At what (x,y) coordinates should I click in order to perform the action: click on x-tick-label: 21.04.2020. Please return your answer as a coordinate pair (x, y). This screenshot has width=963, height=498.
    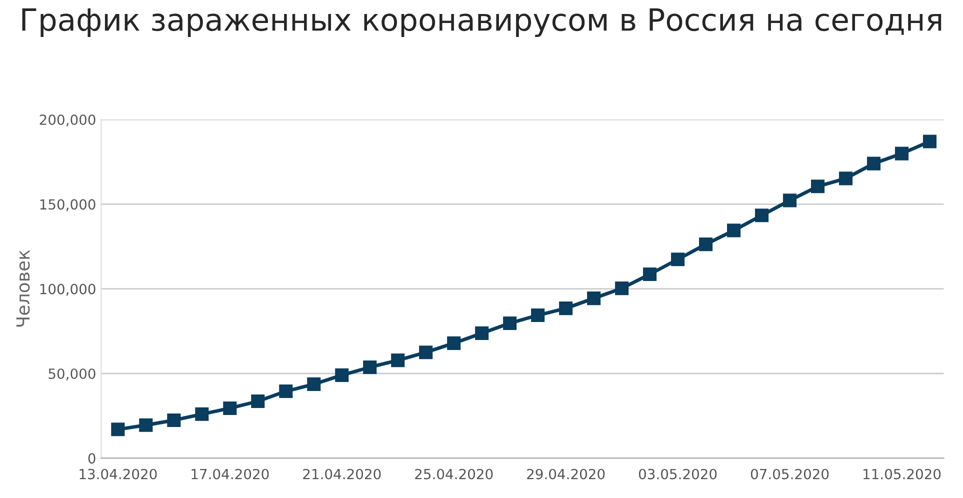
    Looking at the image, I should click on (342, 474).